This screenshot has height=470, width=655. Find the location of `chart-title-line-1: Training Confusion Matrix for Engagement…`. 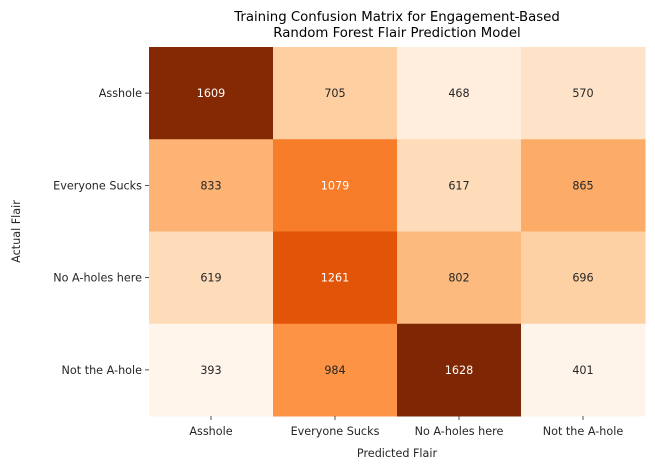

chart-title-line-1: Training Confusion Matrix for Engagement… is located at coordinates (396, 17).